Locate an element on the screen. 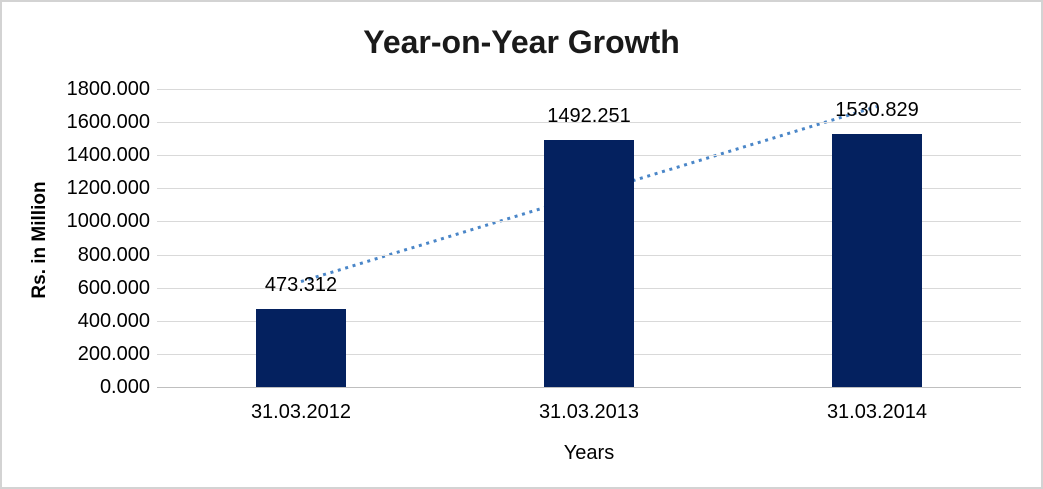 Image resolution: width=1043 pixels, height=489 pixels. x-tick-label: 31.03.2012 is located at coordinates (301, 412).